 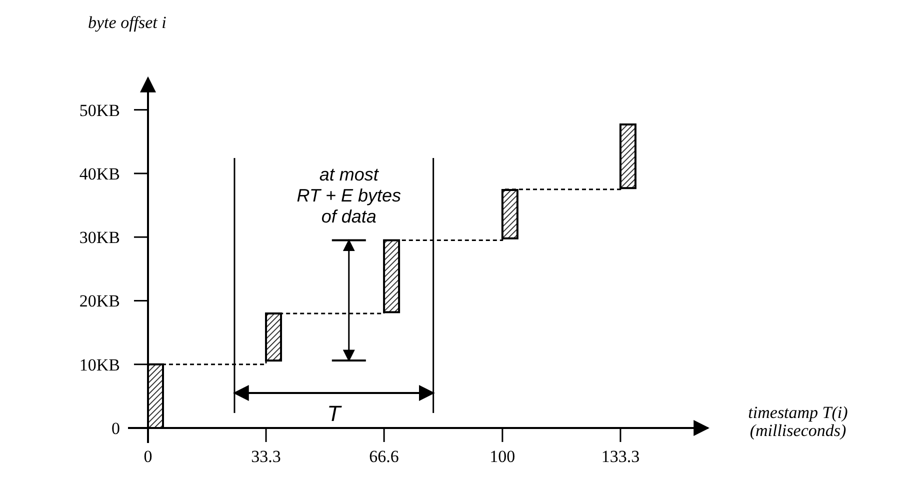 I want to click on x-axis-title: timestamp T(i) (milliseconds), so click(x=798, y=421).